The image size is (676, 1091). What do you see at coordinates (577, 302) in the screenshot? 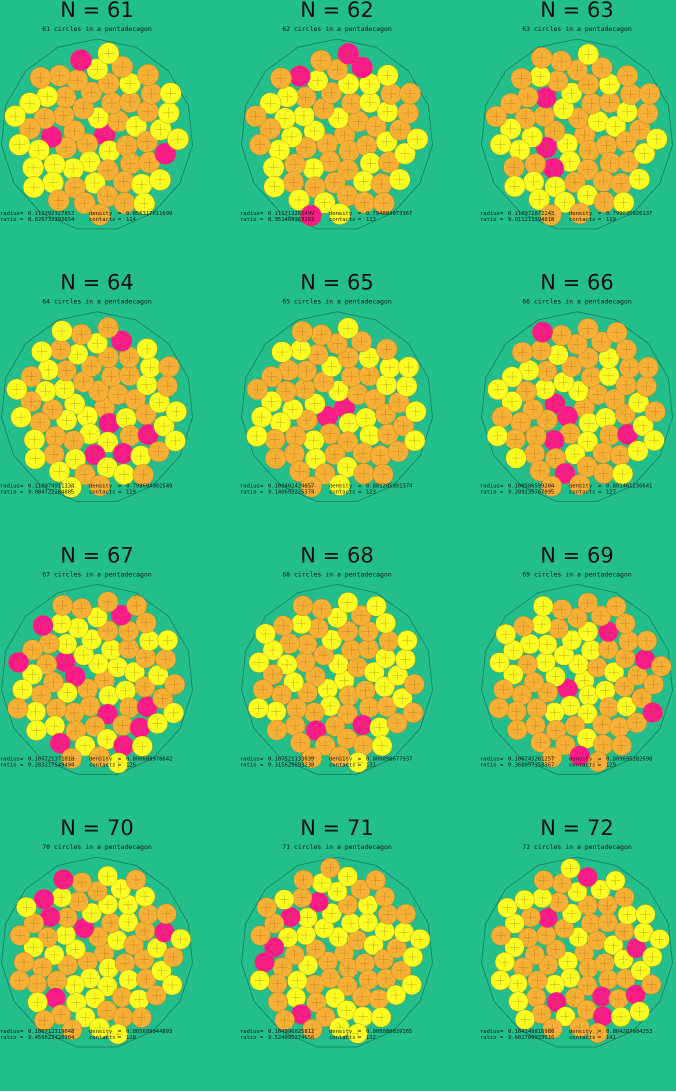
I see `panel-subtitle: 66 circles in a pentadecagon` at bounding box center [577, 302].